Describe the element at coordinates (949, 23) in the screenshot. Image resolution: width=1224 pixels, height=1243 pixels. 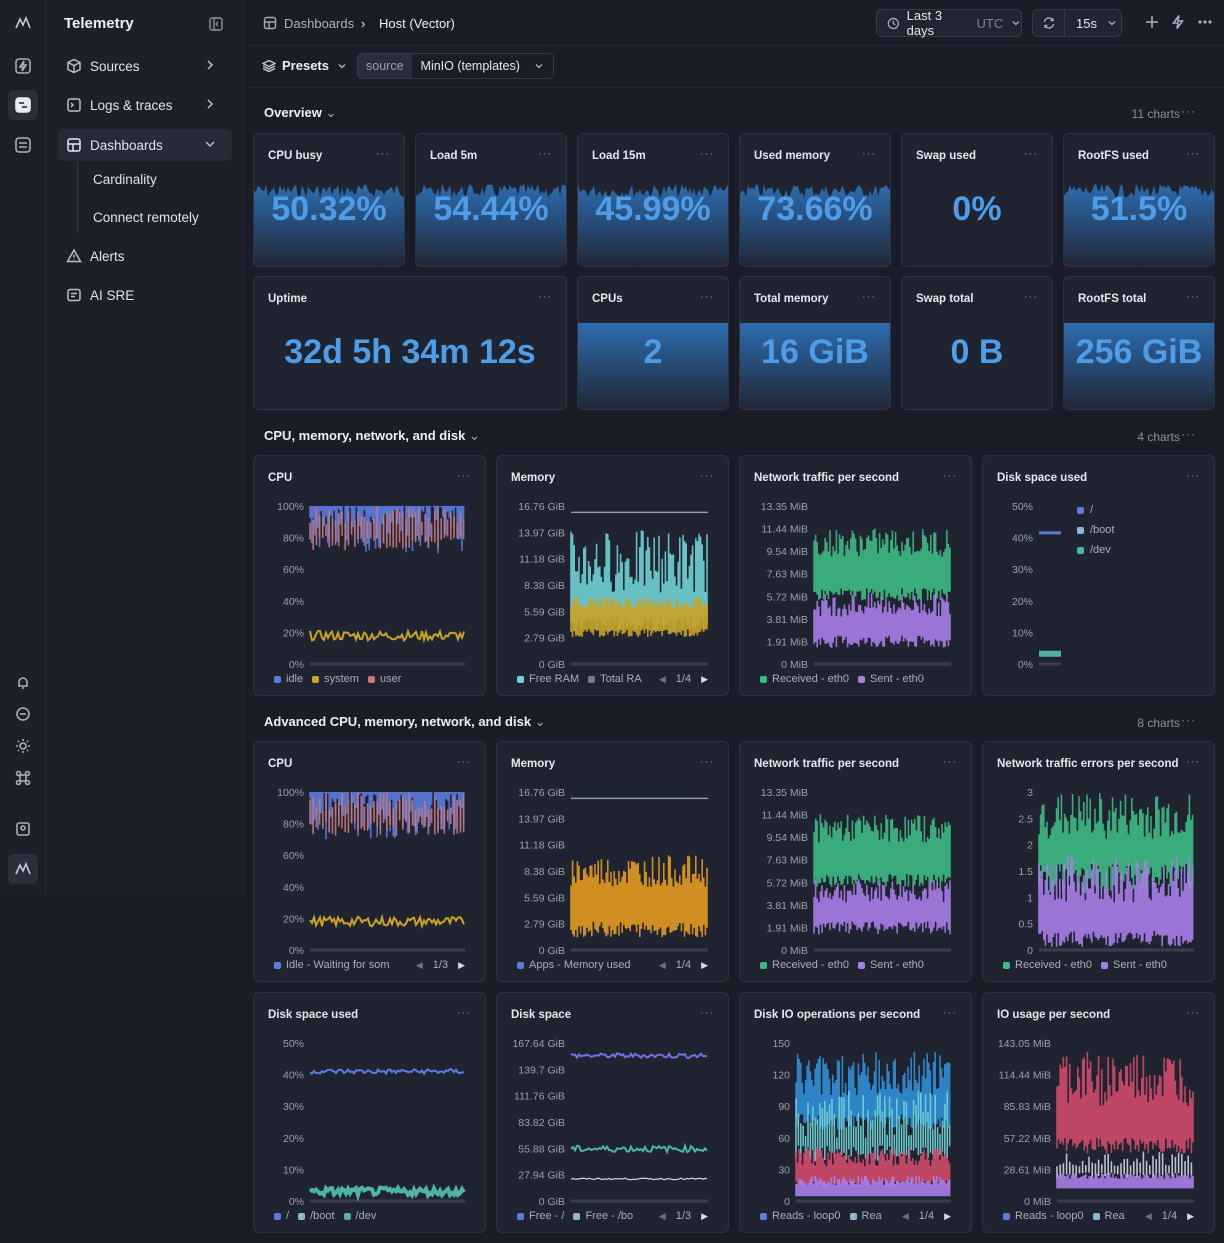
I see `time-range-picker: Last 3 days UTC` at that location.